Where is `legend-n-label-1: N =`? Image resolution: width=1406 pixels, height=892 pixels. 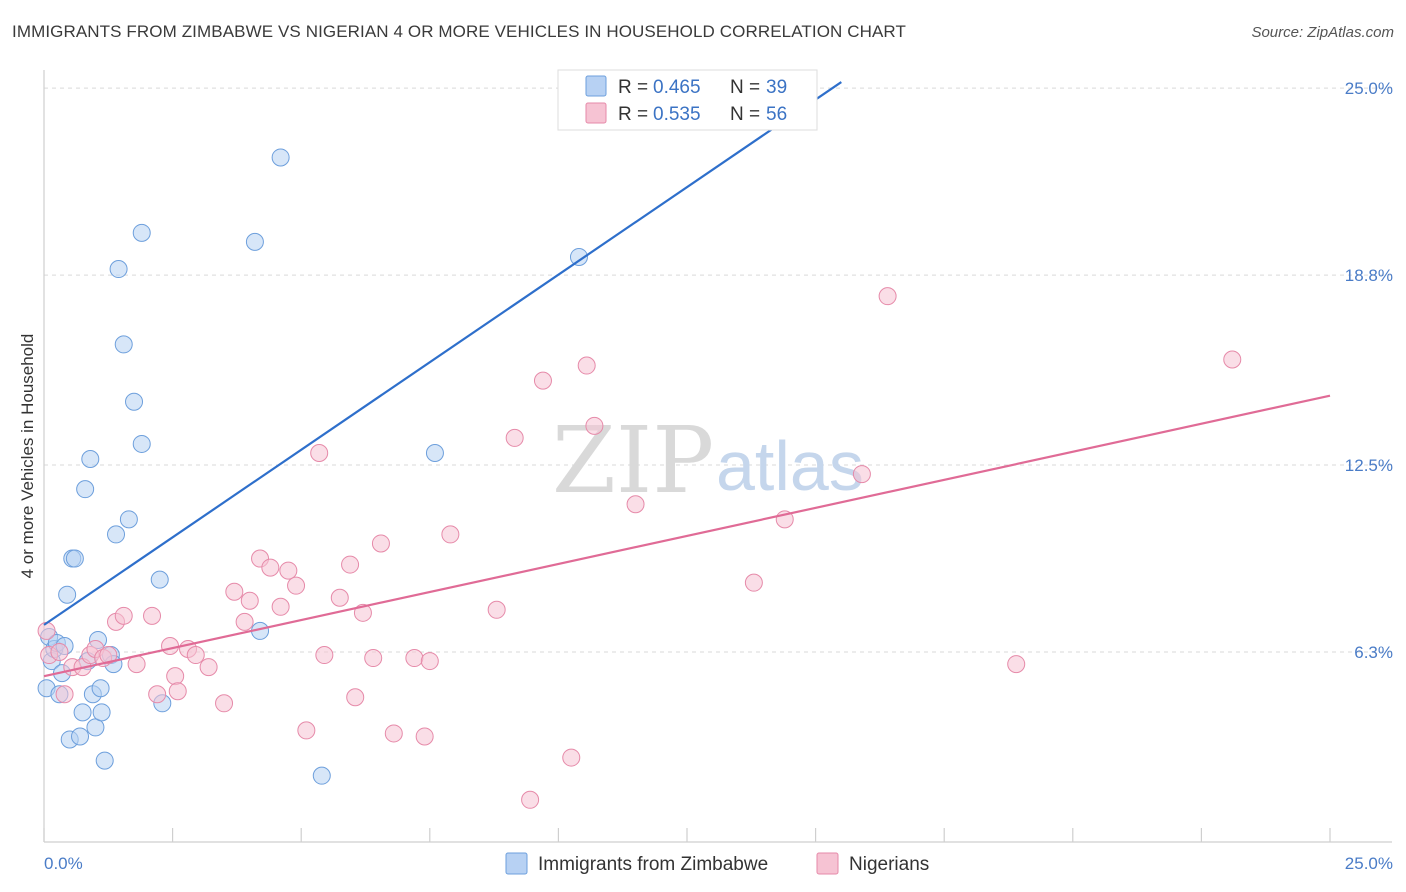 legend-n-label-1: N = is located at coordinates (747, 114).